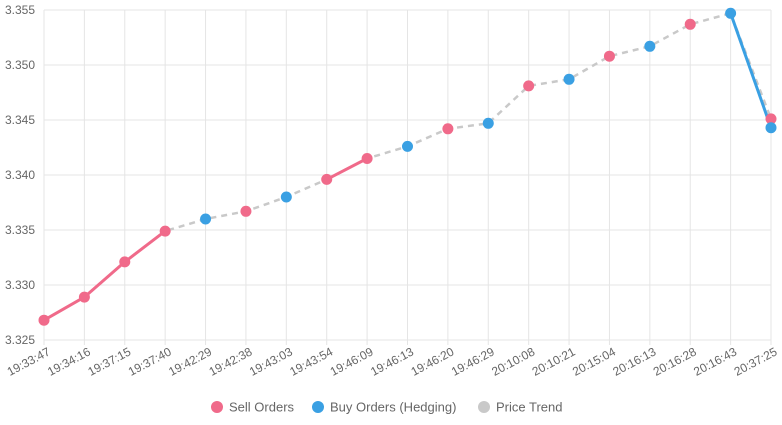 Image resolution: width=782 pixels, height=425 pixels. I want to click on y-axis-labels: 3.325 3.330 3.335 3.340 3.345 3.350 3.355, so click(20, 175).